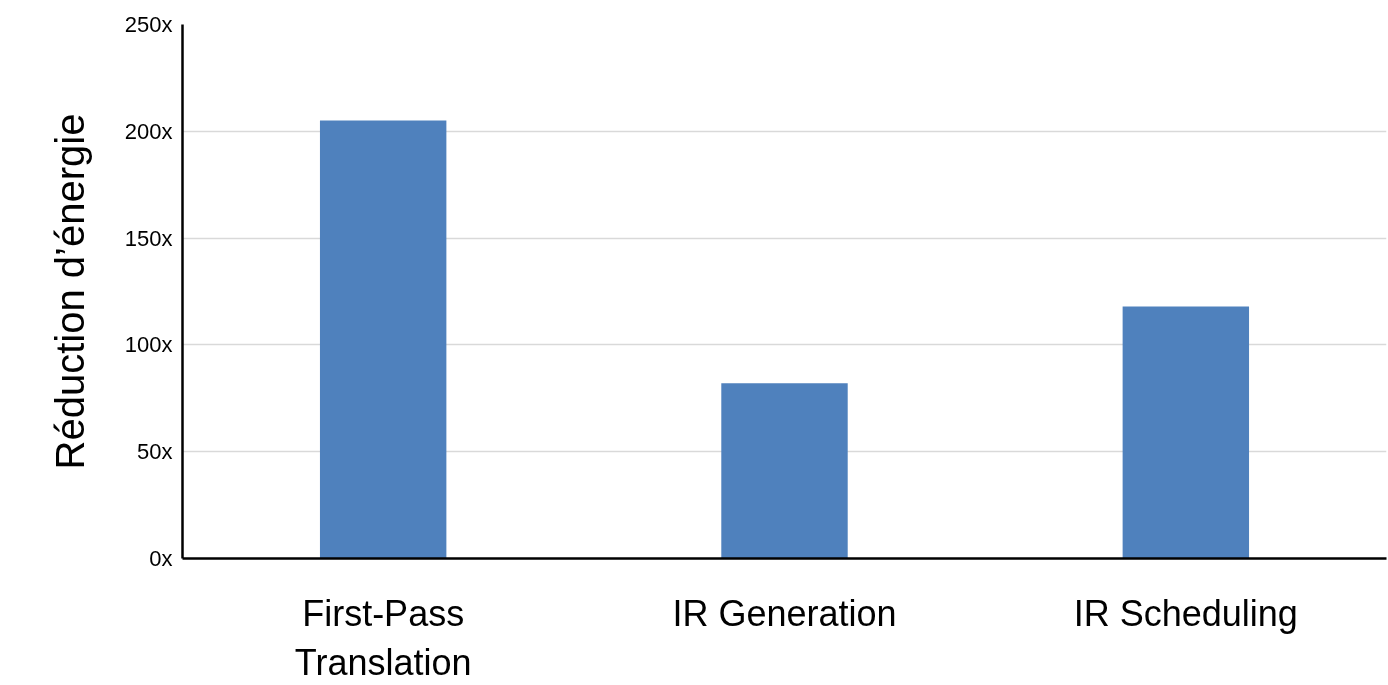  Describe the element at coordinates (155, 452) in the screenshot. I see `y-tick-label: 50x` at that location.